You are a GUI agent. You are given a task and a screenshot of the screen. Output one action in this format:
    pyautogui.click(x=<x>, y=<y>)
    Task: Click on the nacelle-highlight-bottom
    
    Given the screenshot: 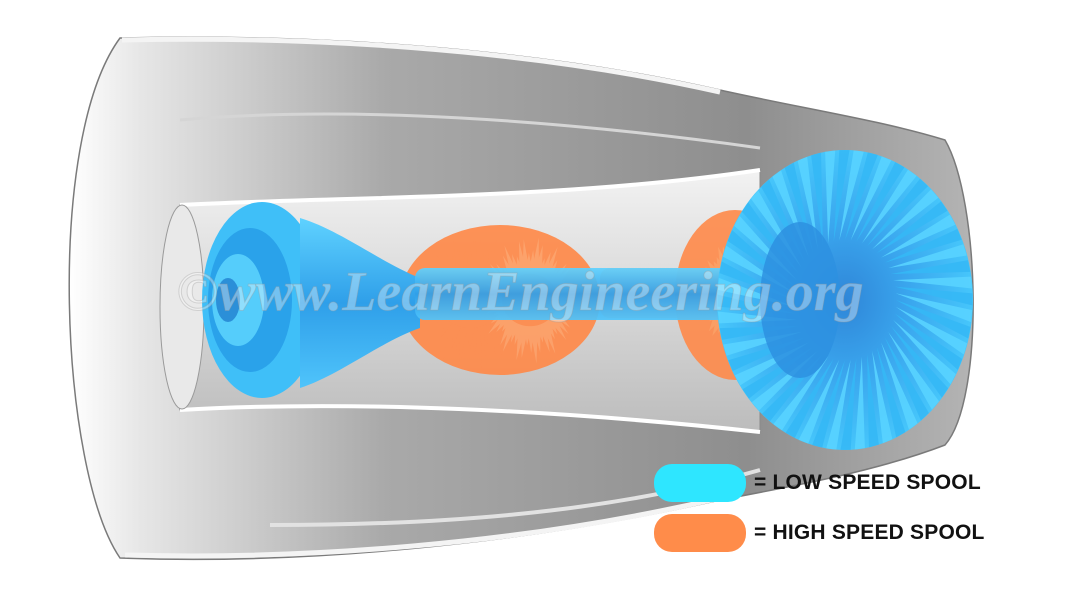 What is the action you would take?
    pyautogui.click(x=422, y=527)
    